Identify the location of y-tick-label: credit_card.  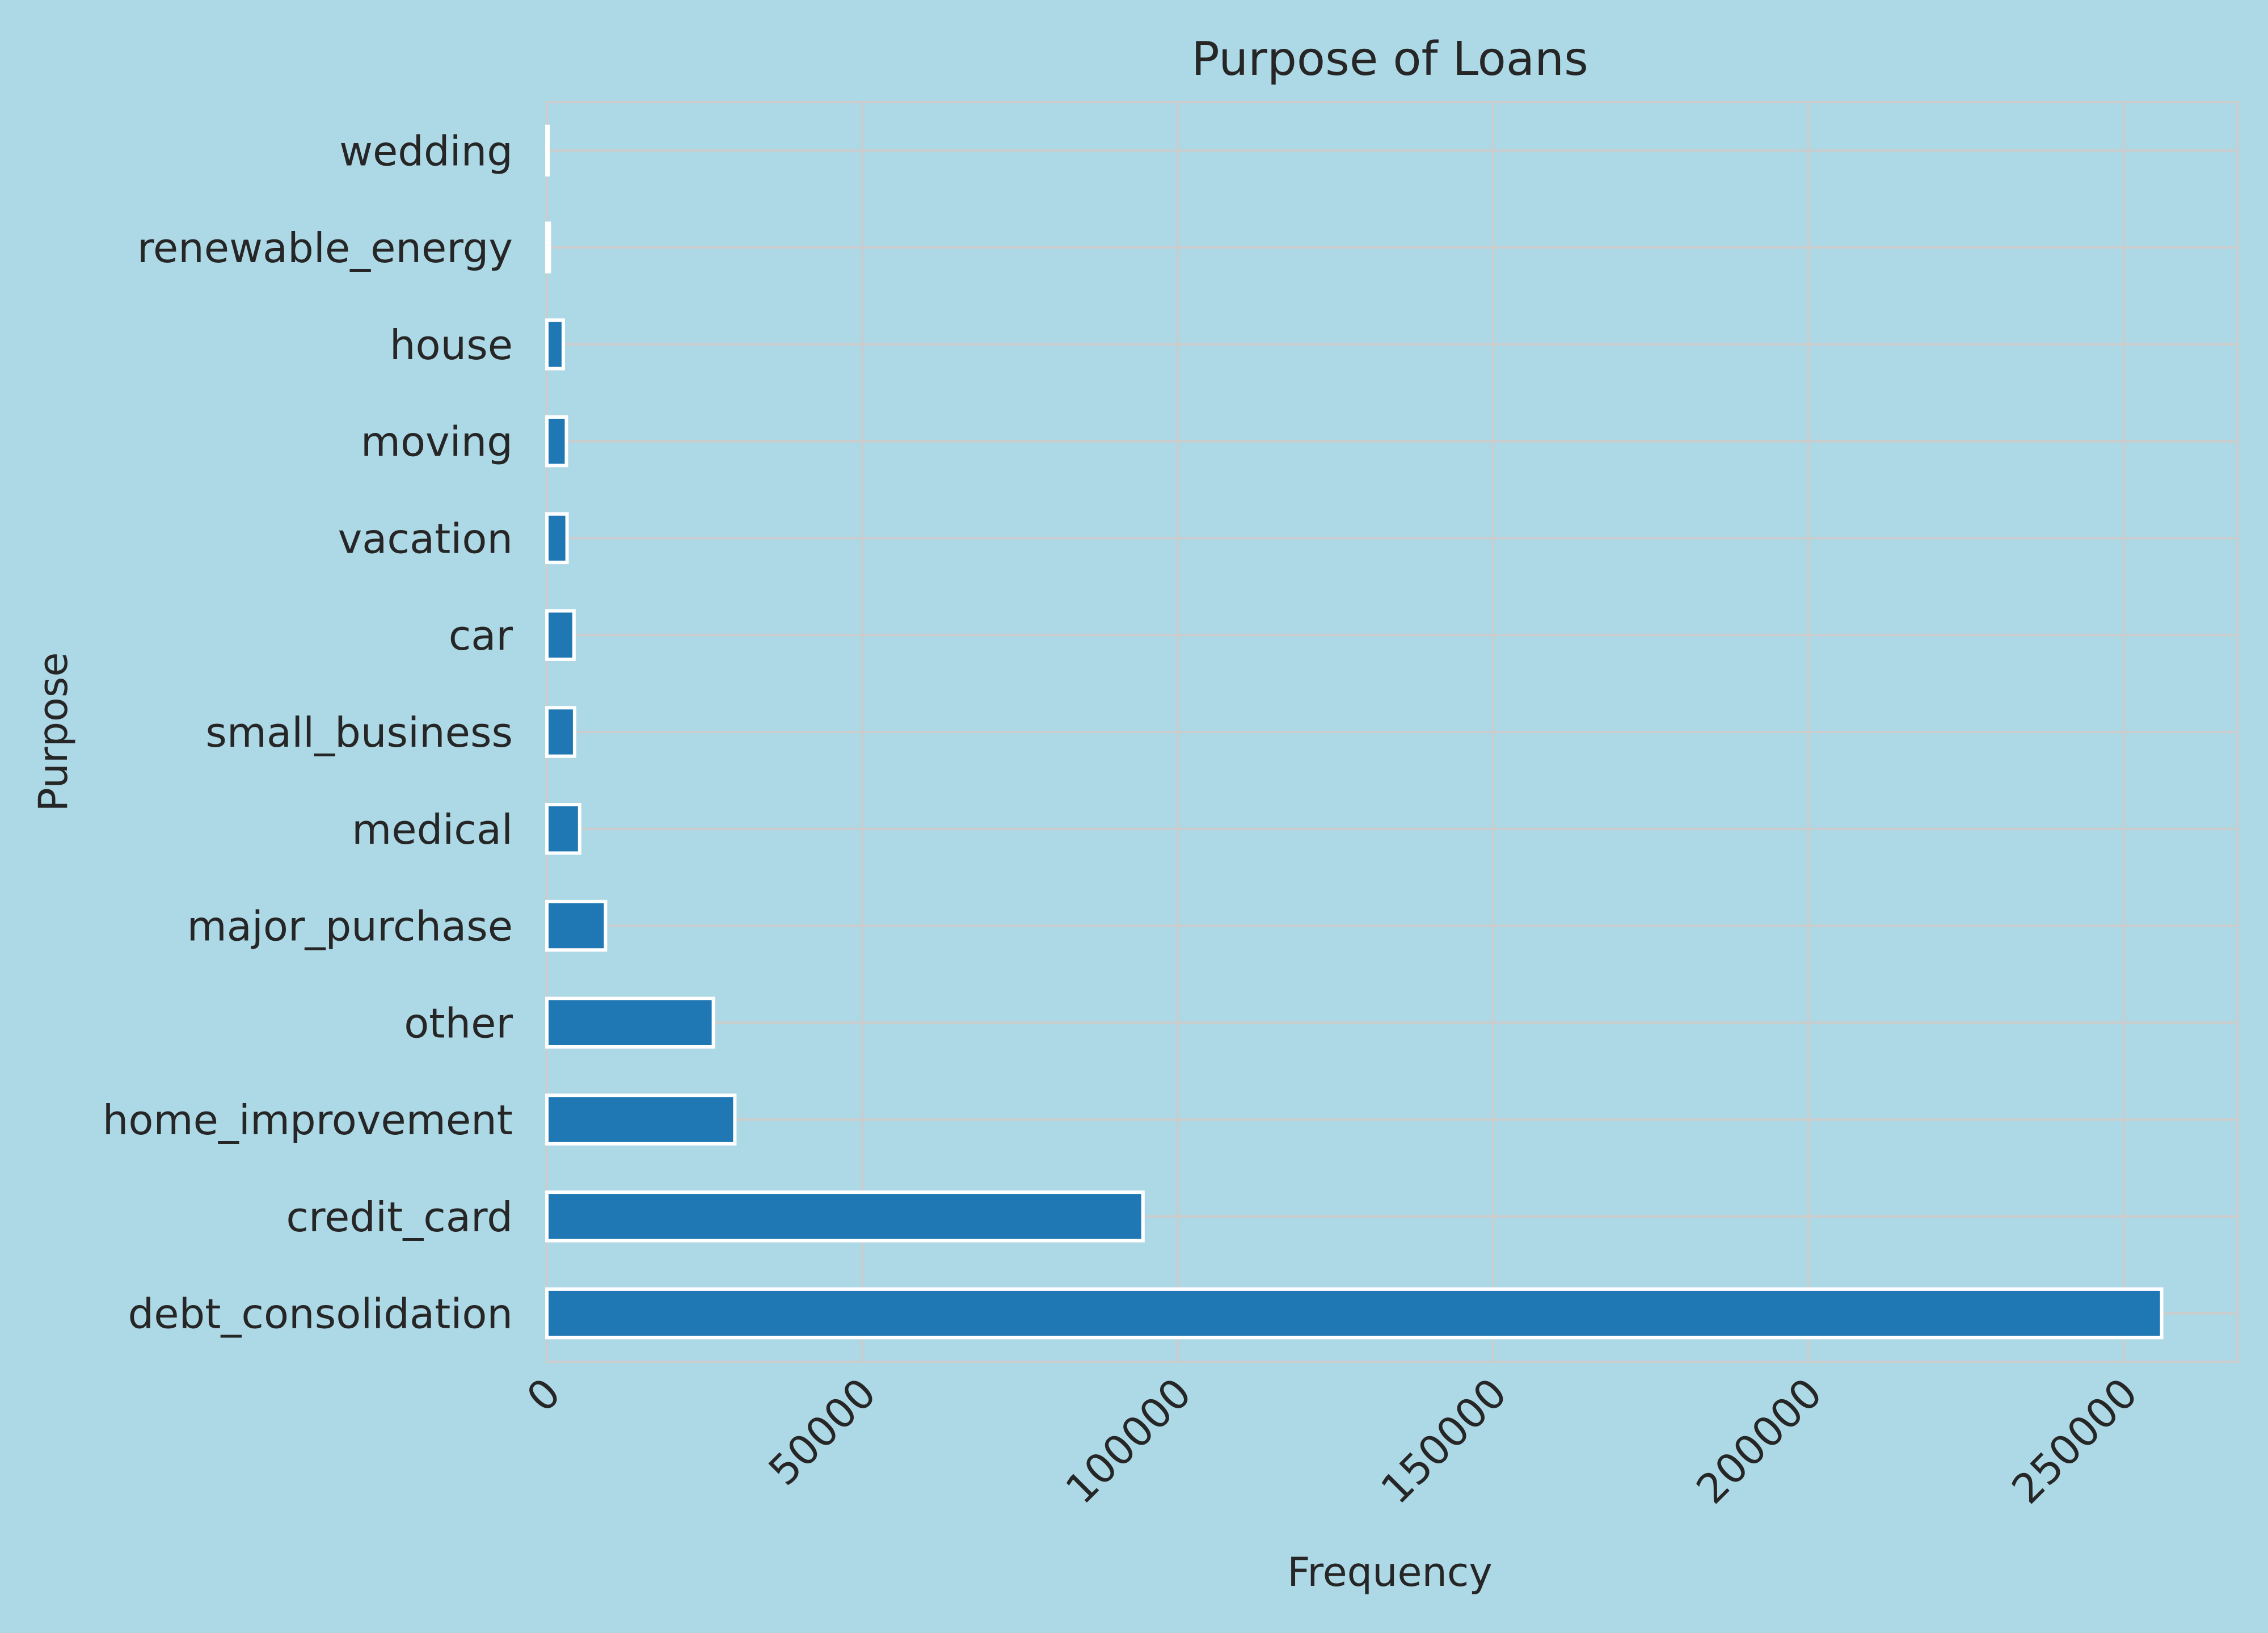
(399, 1217).